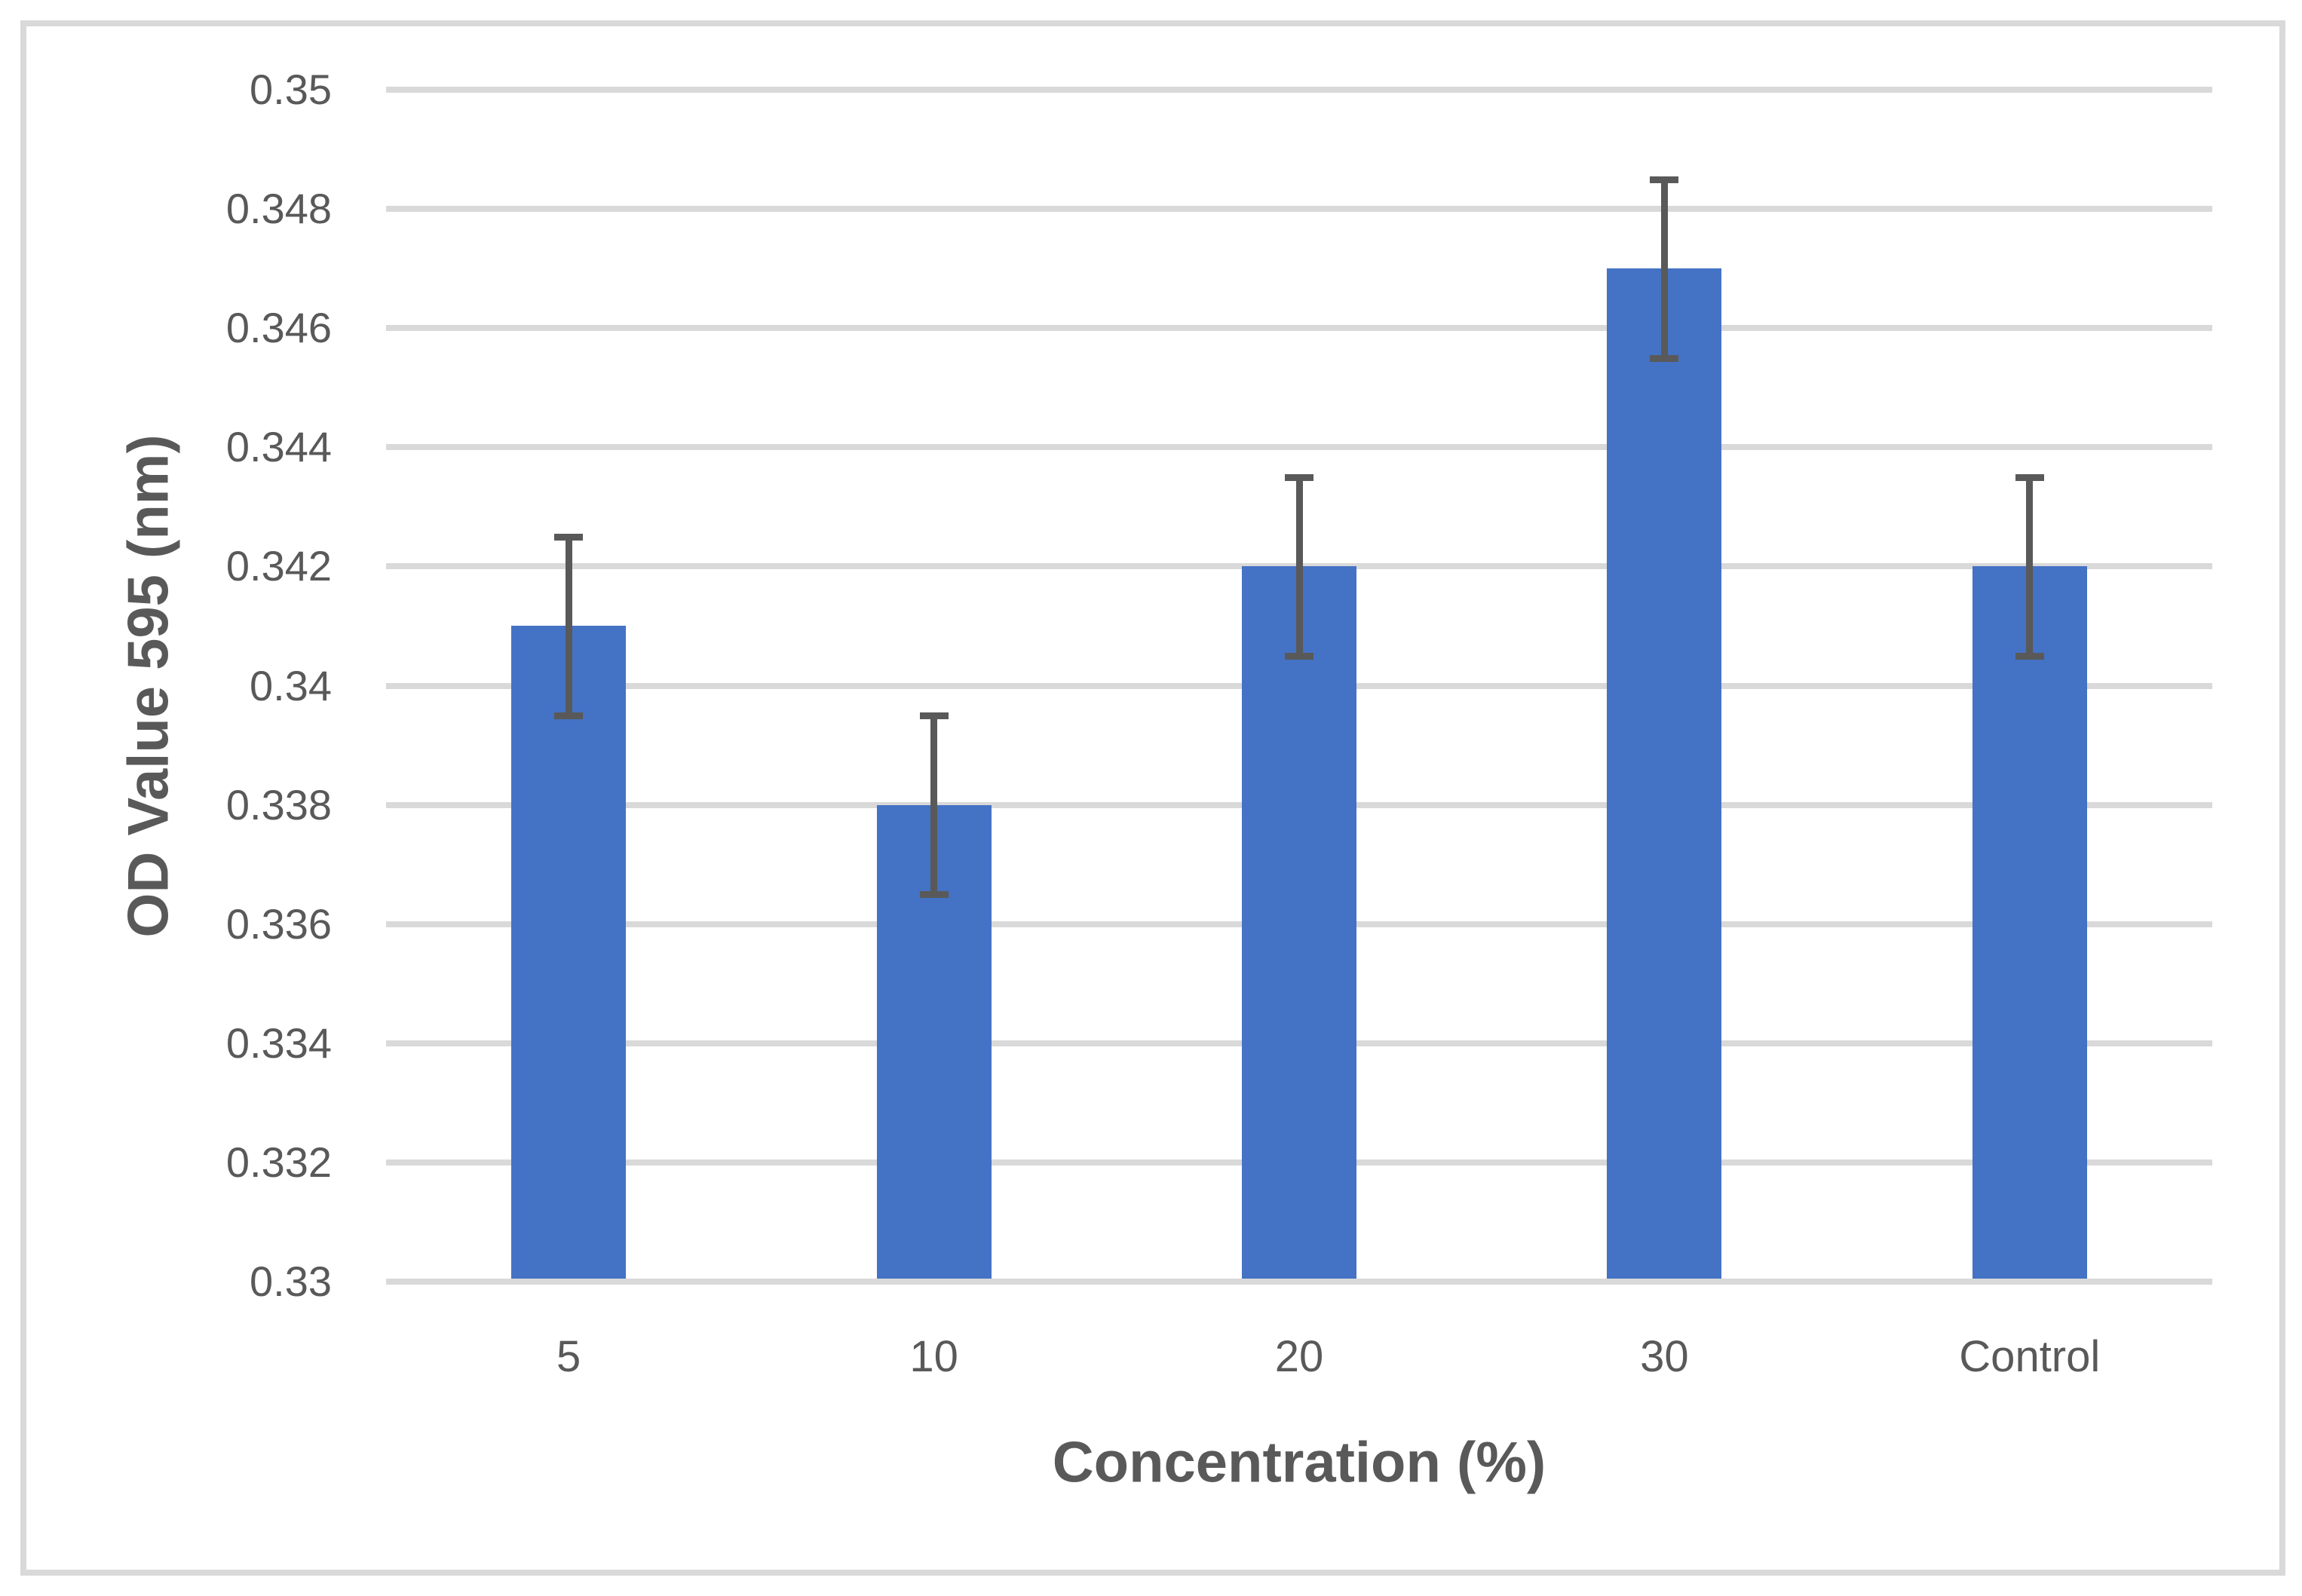 Image resolution: width=2302 pixels, height=1596 pixels. I want to click on y-tick-label: 0.334, so click(278, 1043).